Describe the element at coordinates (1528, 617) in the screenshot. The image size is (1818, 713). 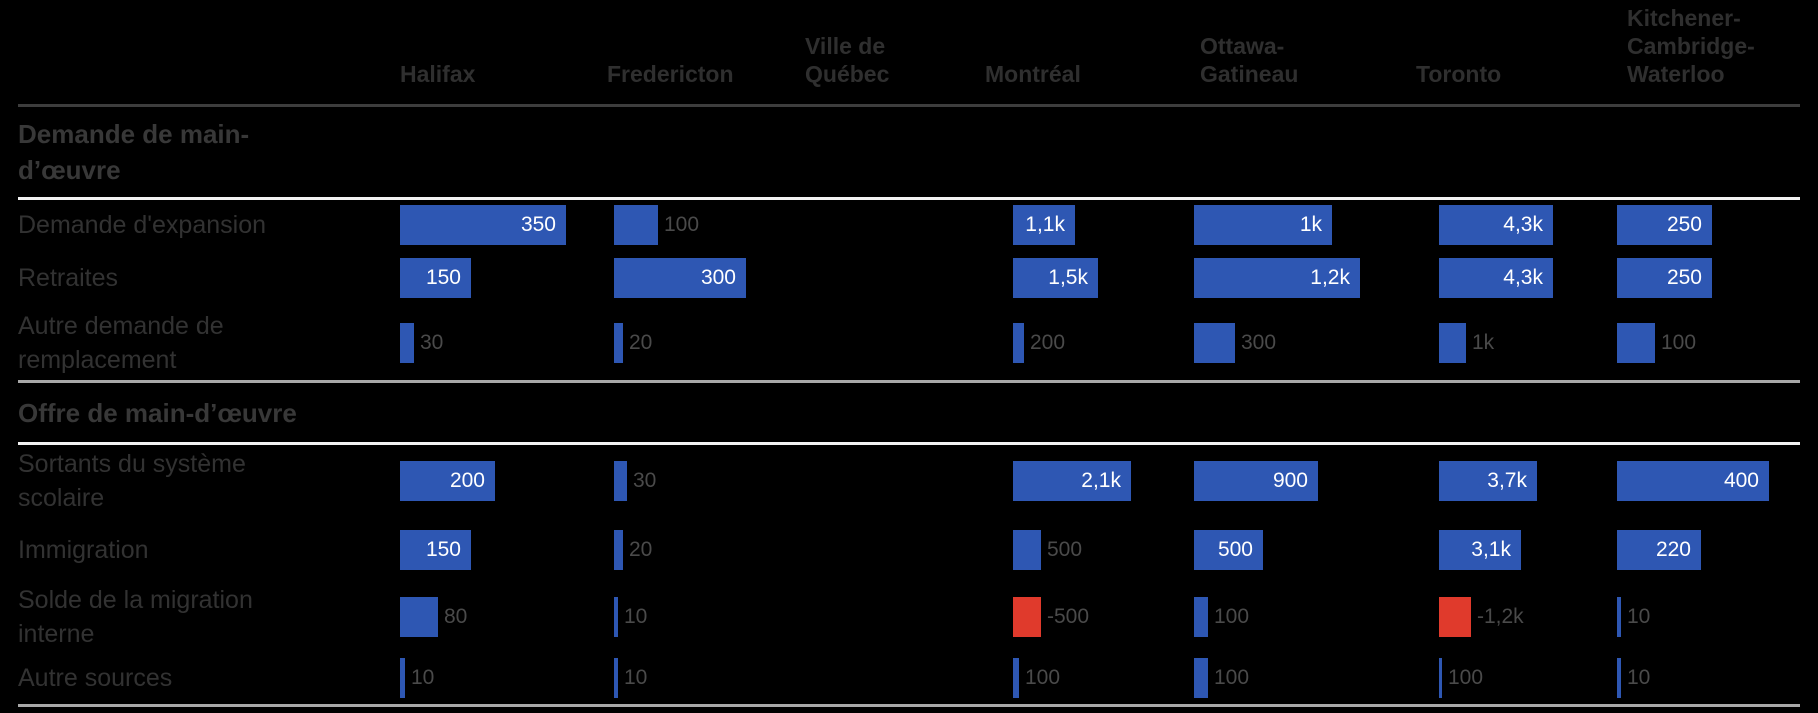
I see `bar-cell: -1,2k` at that location.